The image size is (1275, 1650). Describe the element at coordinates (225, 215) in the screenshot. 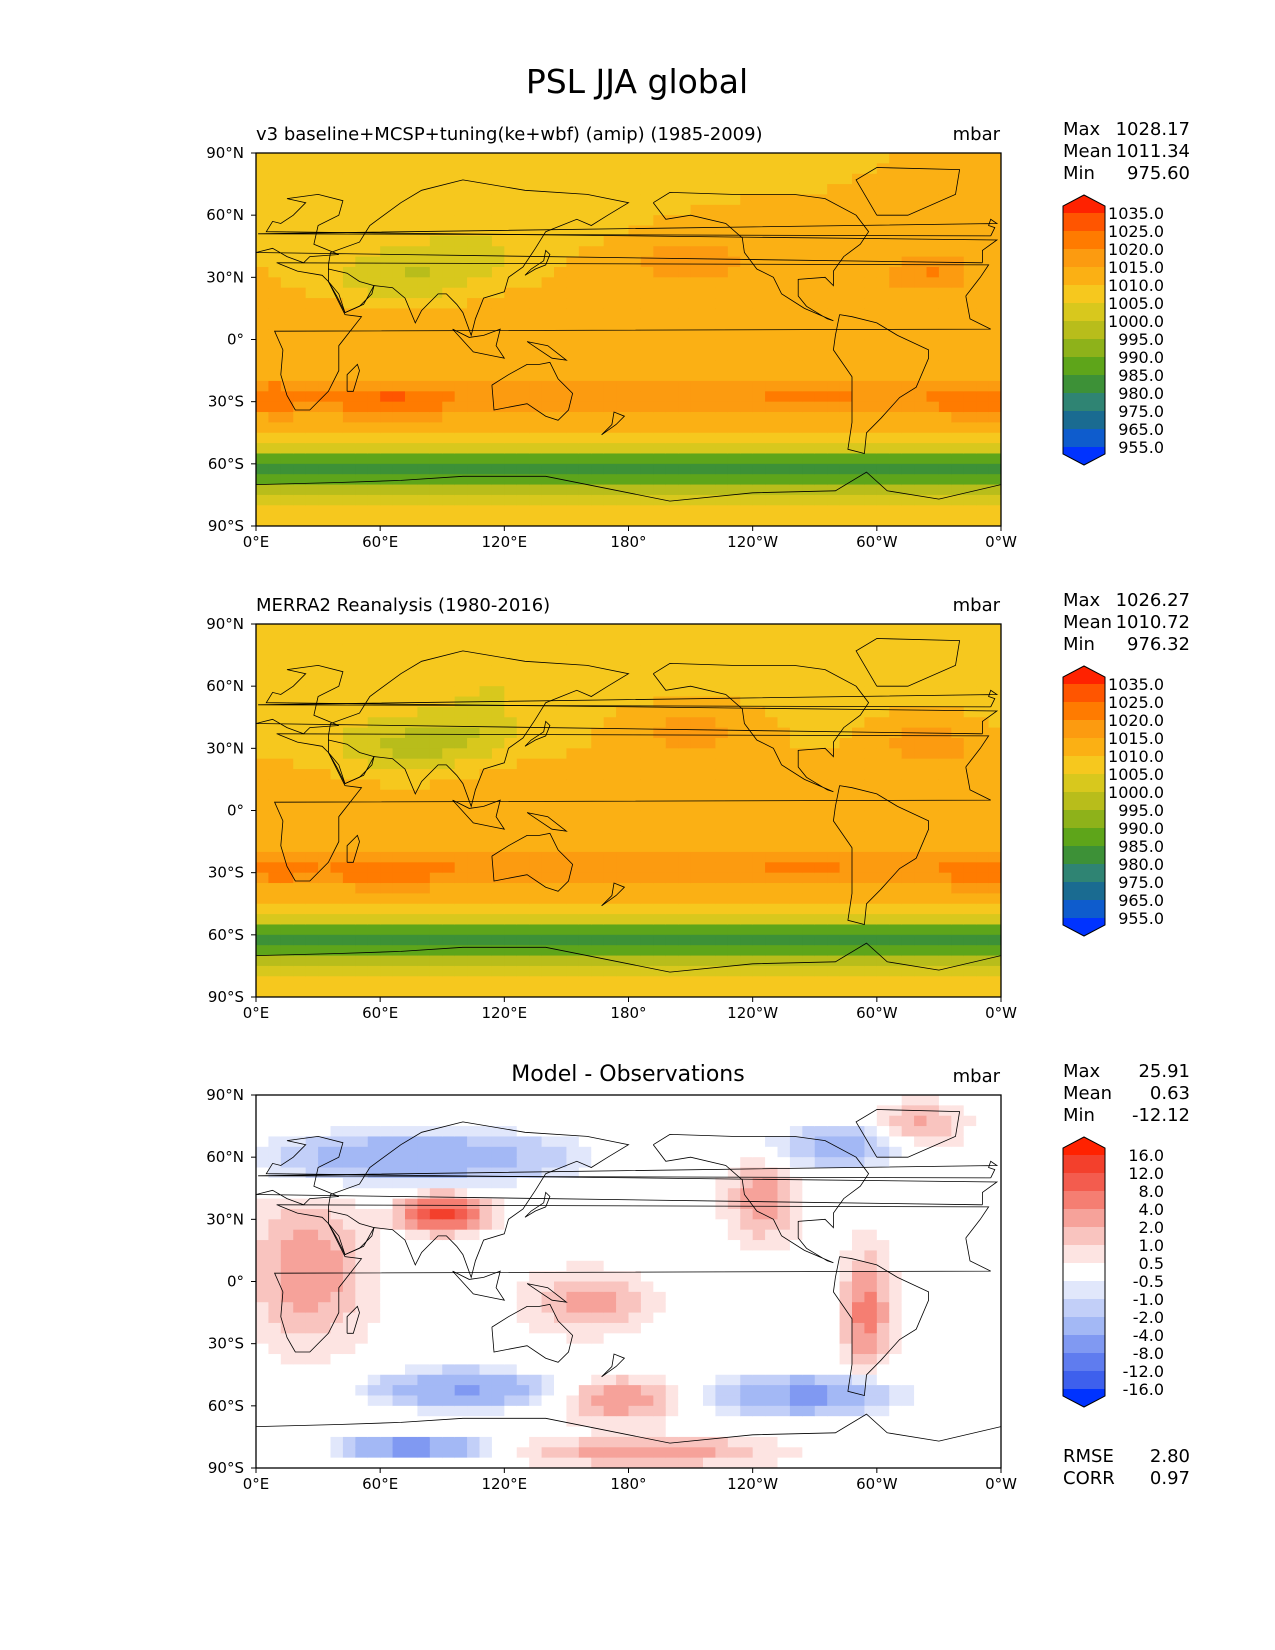

I see `y-tick-label: 60°N` at that location.